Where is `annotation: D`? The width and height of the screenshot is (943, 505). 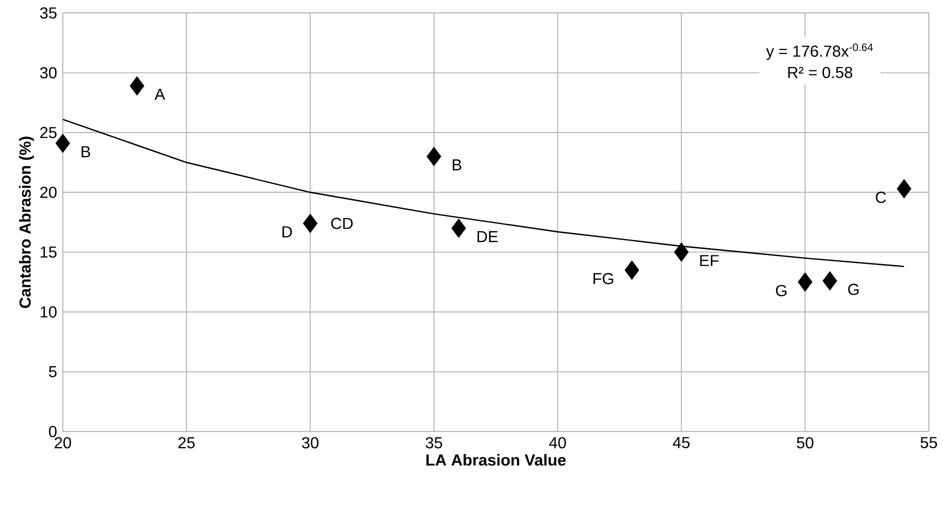 annotation: D is located at coordinates (287, 232).